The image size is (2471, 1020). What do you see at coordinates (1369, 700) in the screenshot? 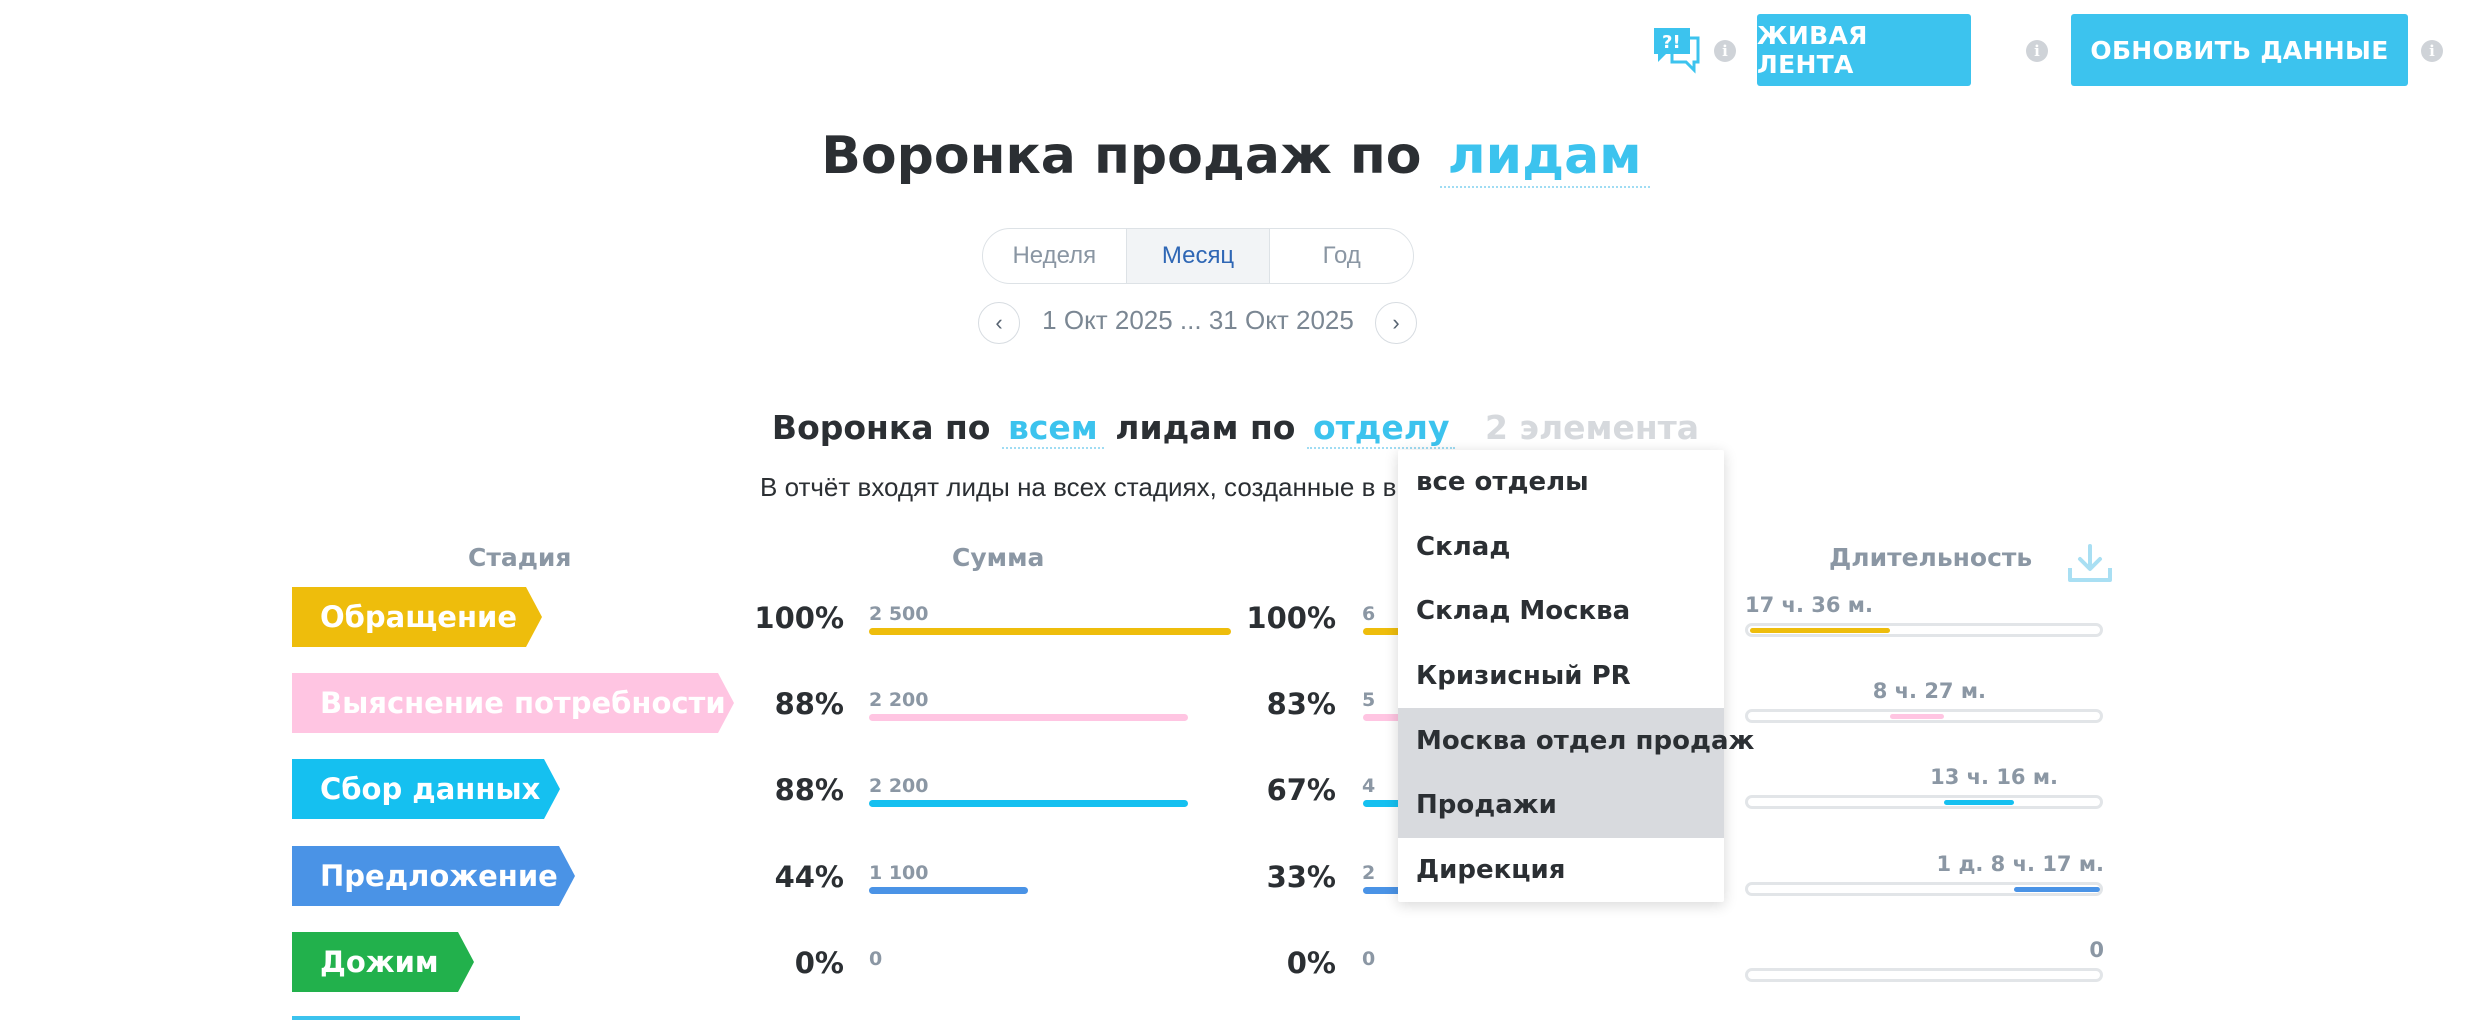
I see `count-value: 5` at bounding box center [1369, 700].